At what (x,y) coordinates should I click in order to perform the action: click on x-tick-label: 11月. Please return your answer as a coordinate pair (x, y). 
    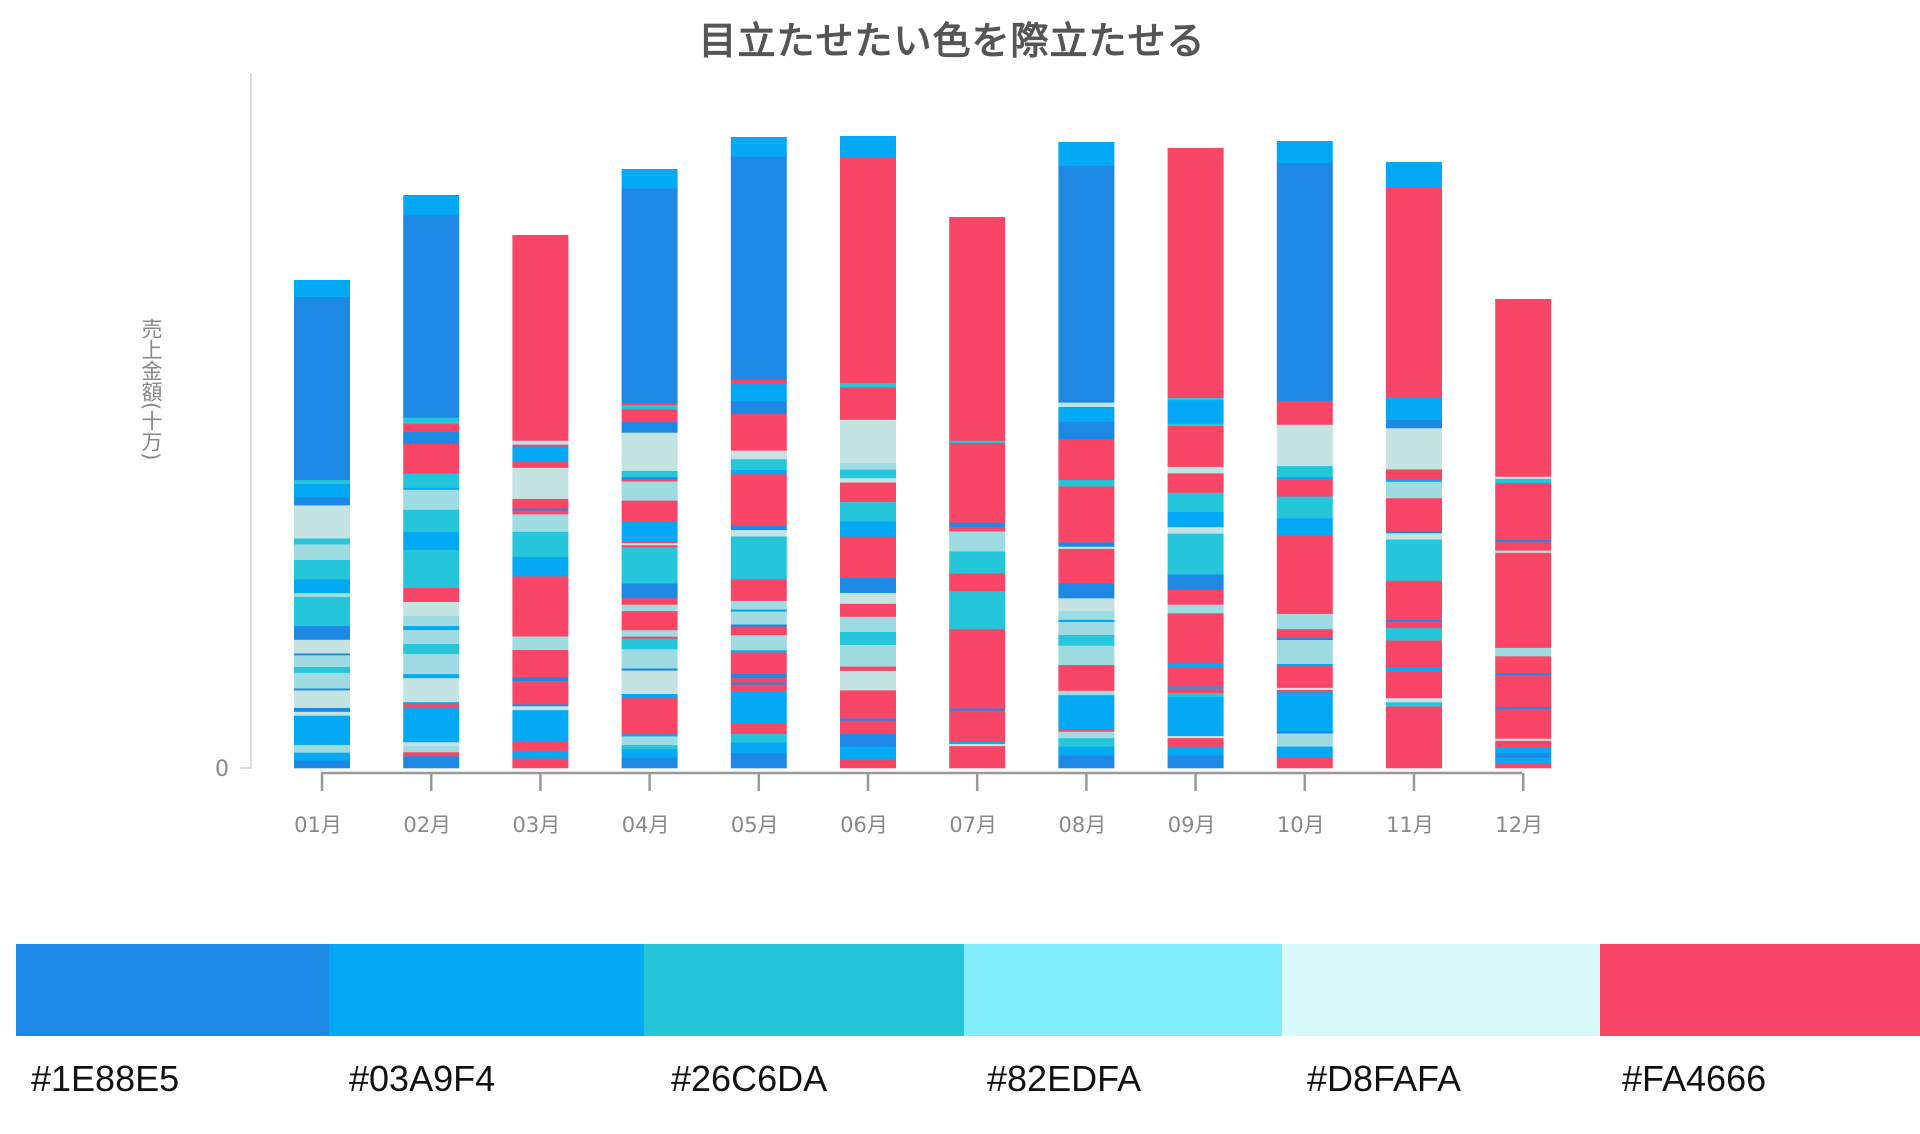
    Looking at the image, I should click on (1410, 825).